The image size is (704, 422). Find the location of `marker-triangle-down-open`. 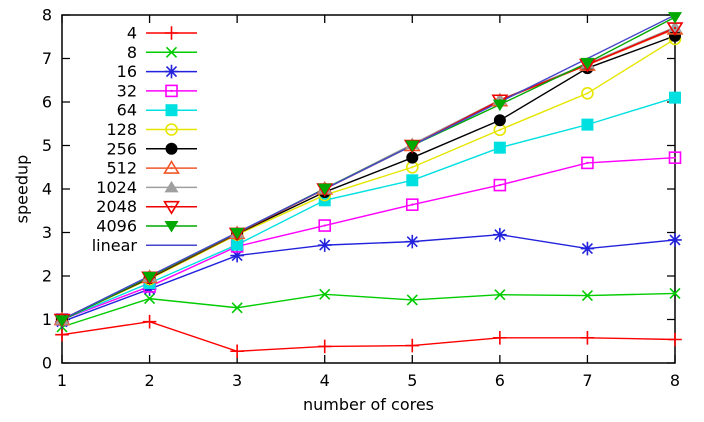

marker-triangle-down-open is located at coordinates (171, 207).